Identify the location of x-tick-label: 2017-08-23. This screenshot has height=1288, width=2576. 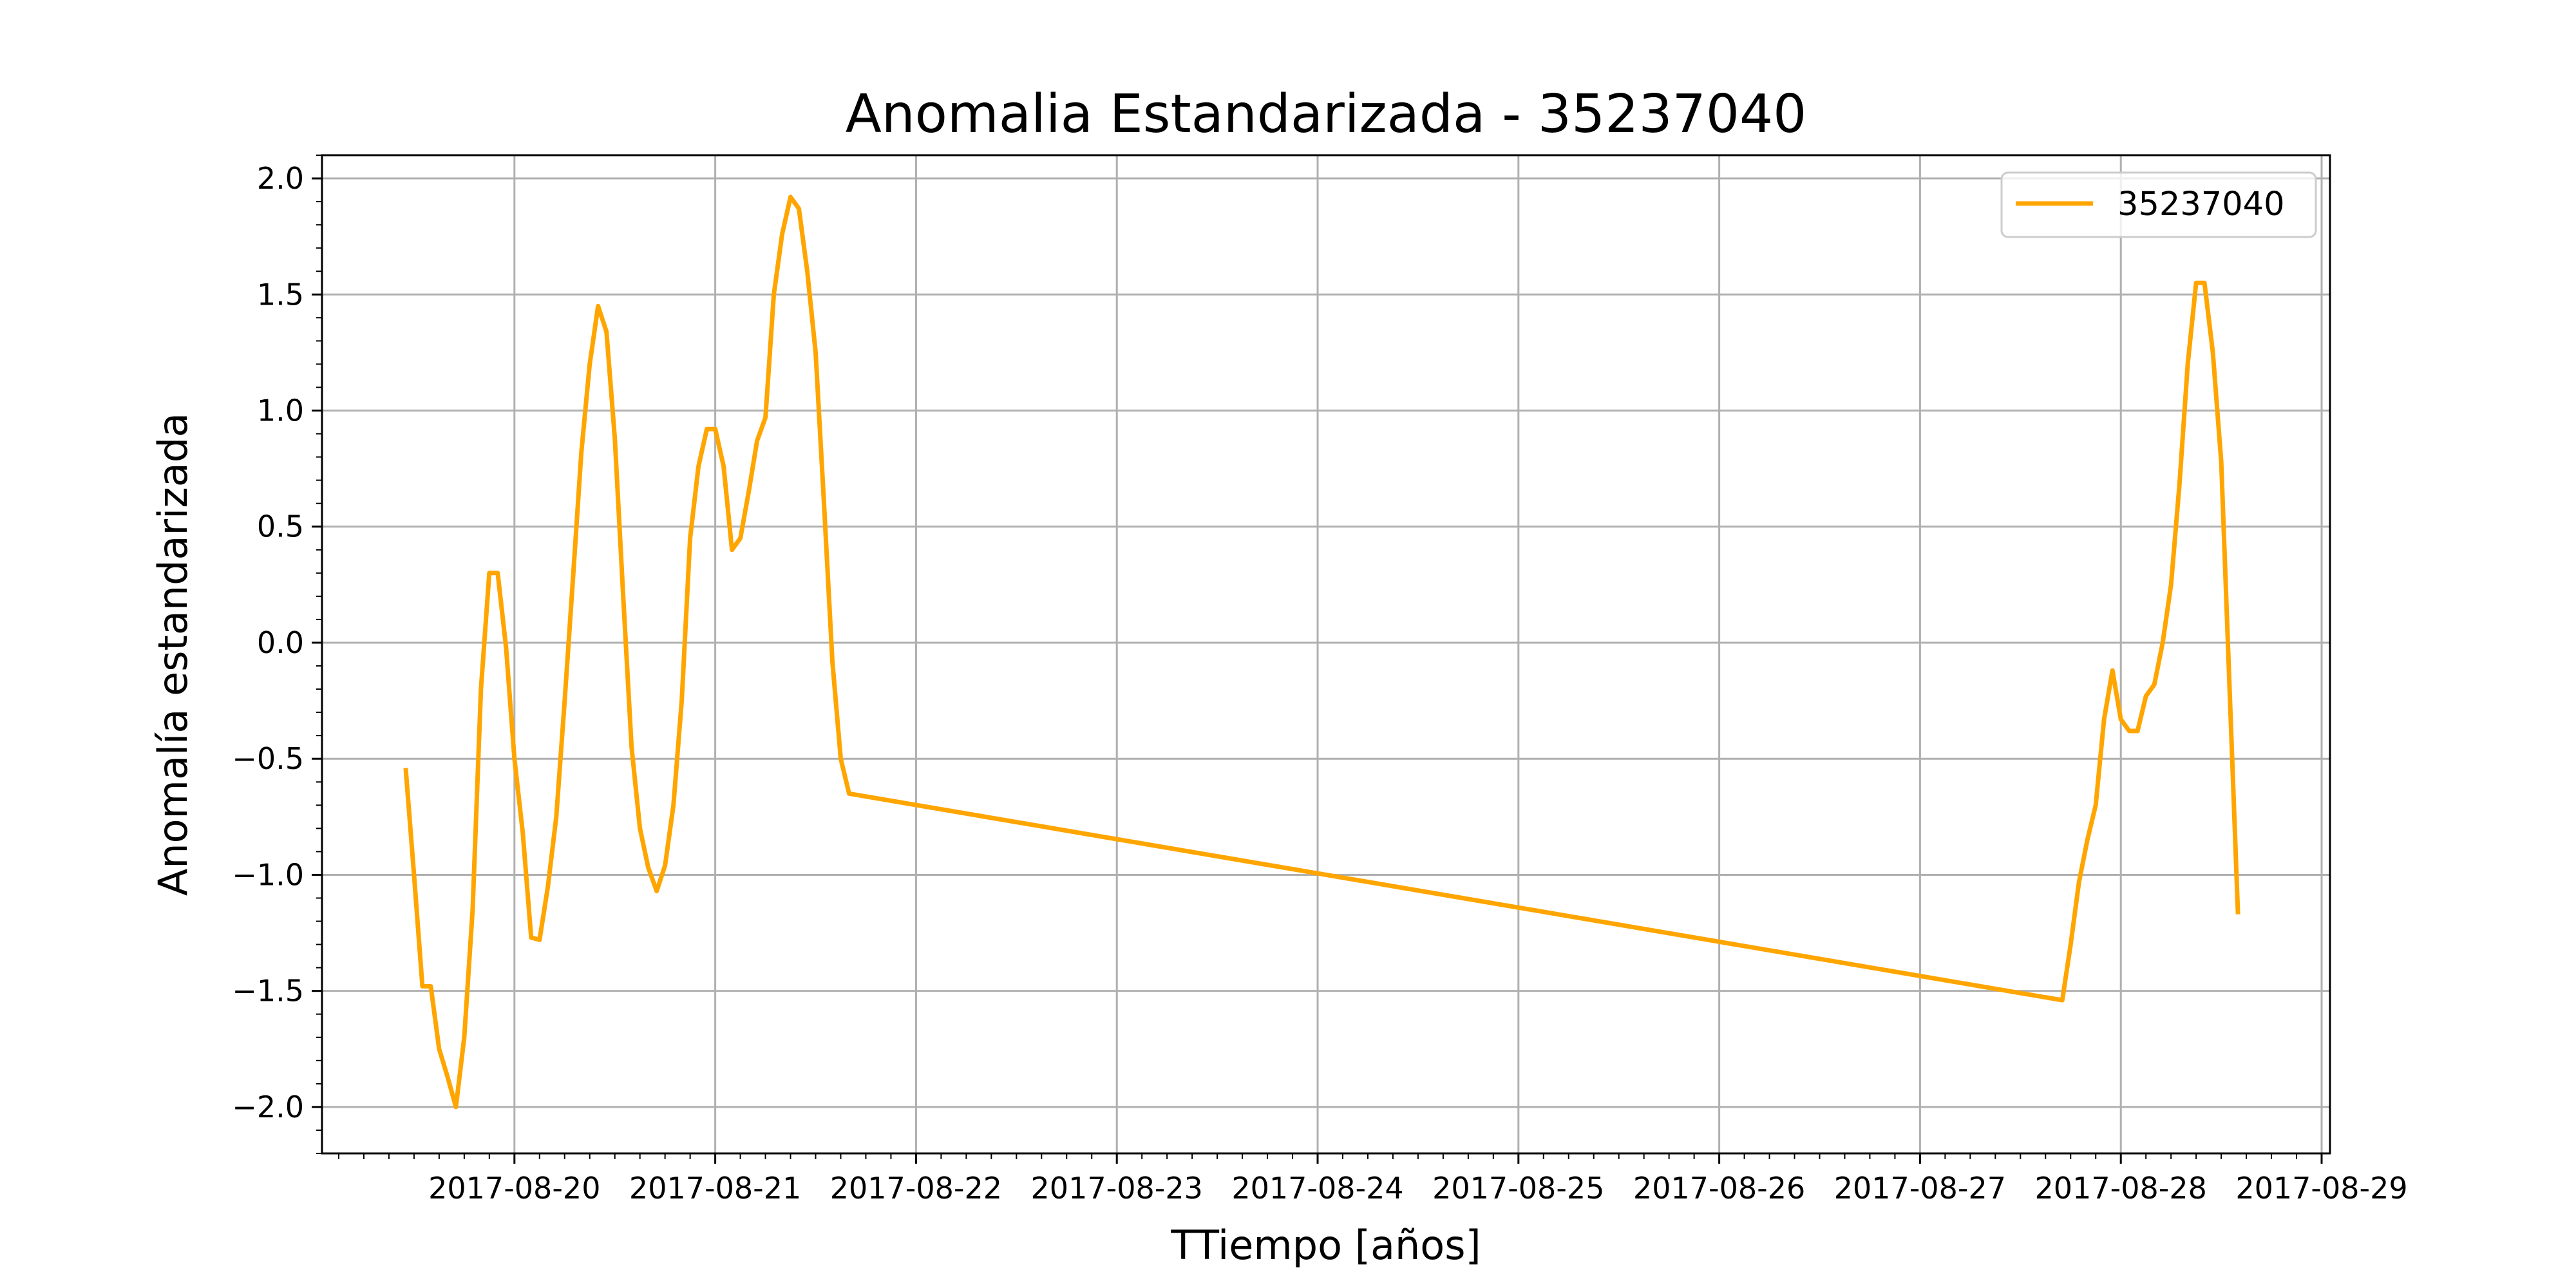
(1117, 1189).